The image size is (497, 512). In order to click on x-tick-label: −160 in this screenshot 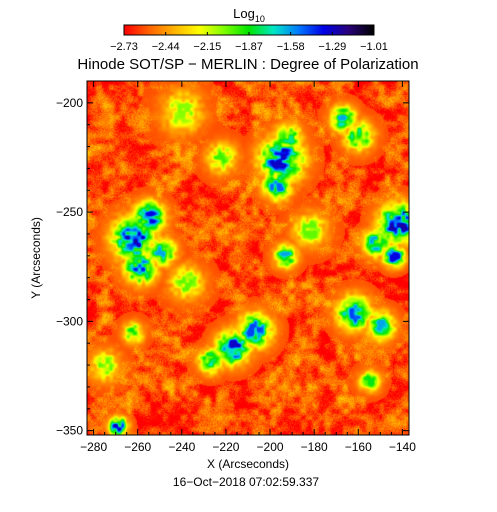, I will do `click(358, 447)`.